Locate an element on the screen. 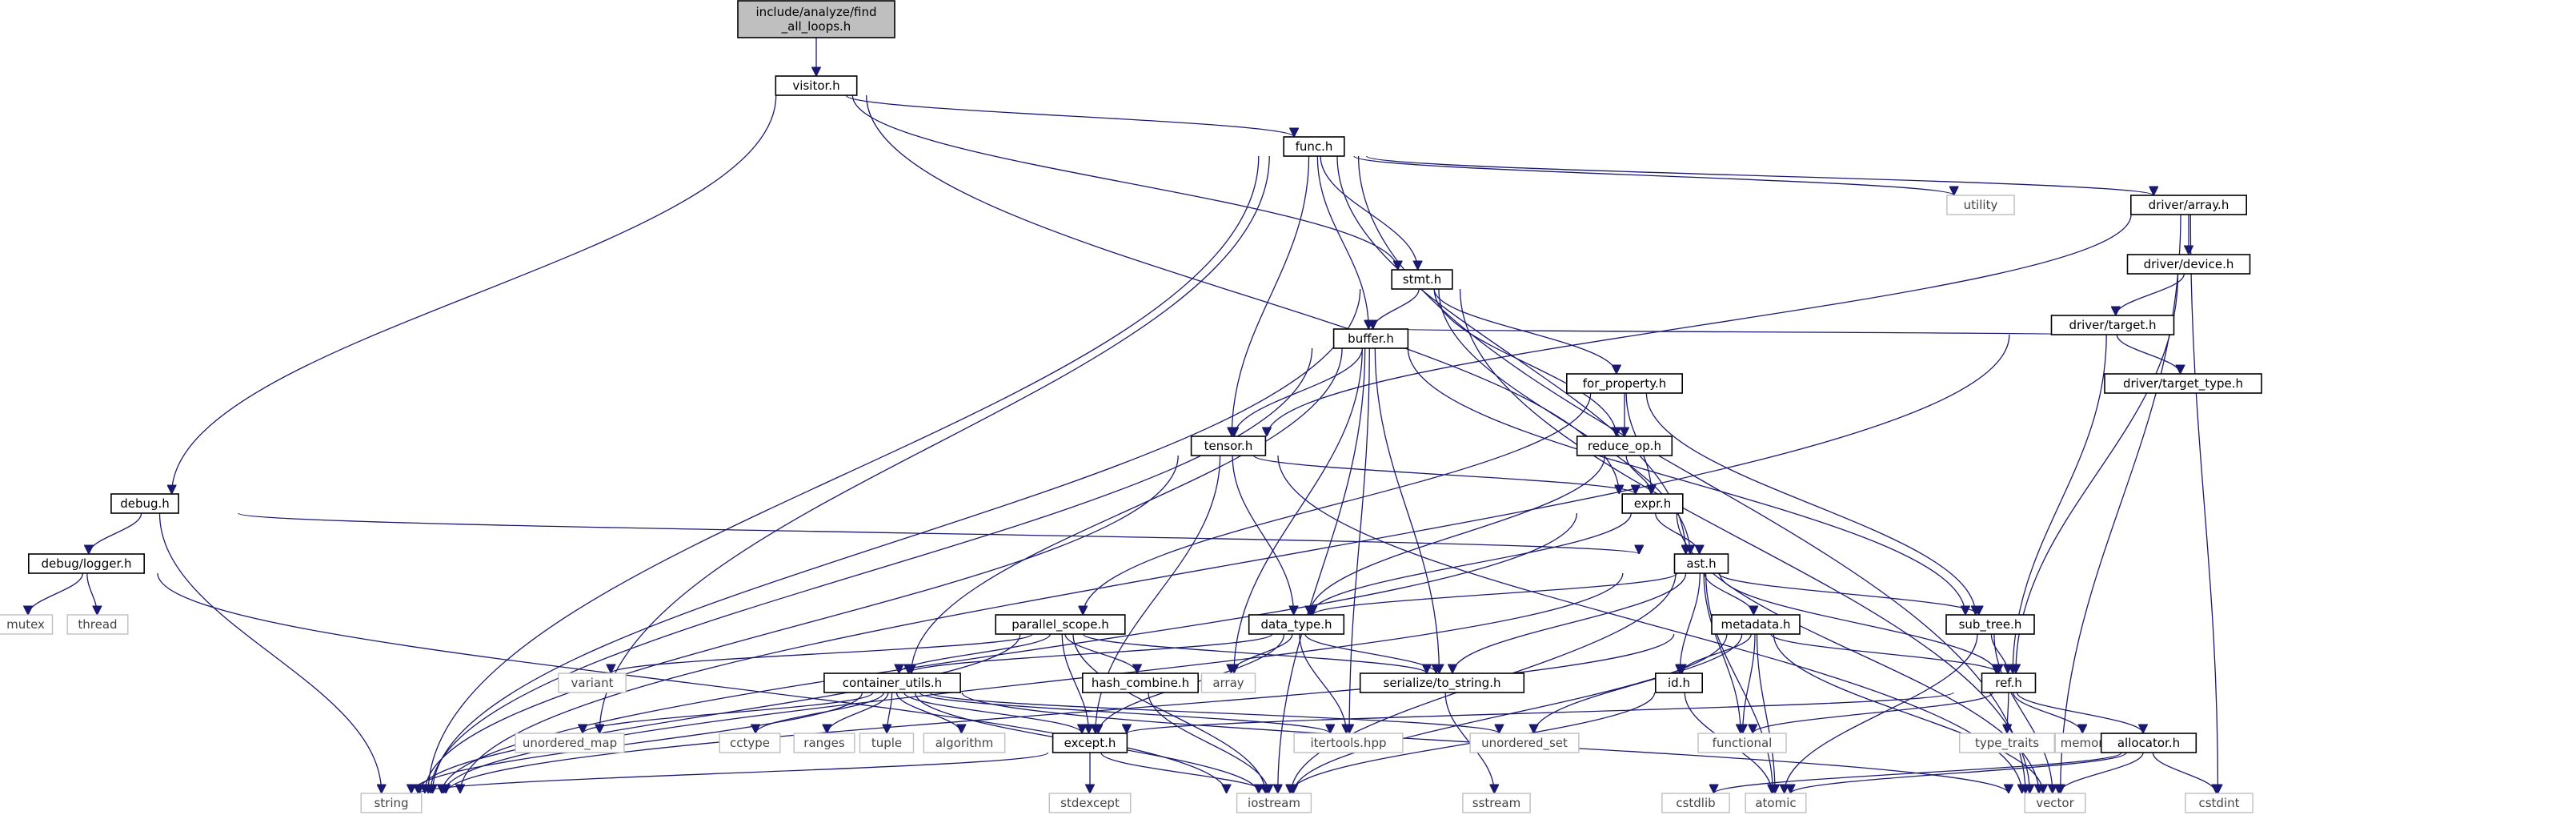  graph-node-ddevice: driver/device.h is located at coordinates (2188, 264).